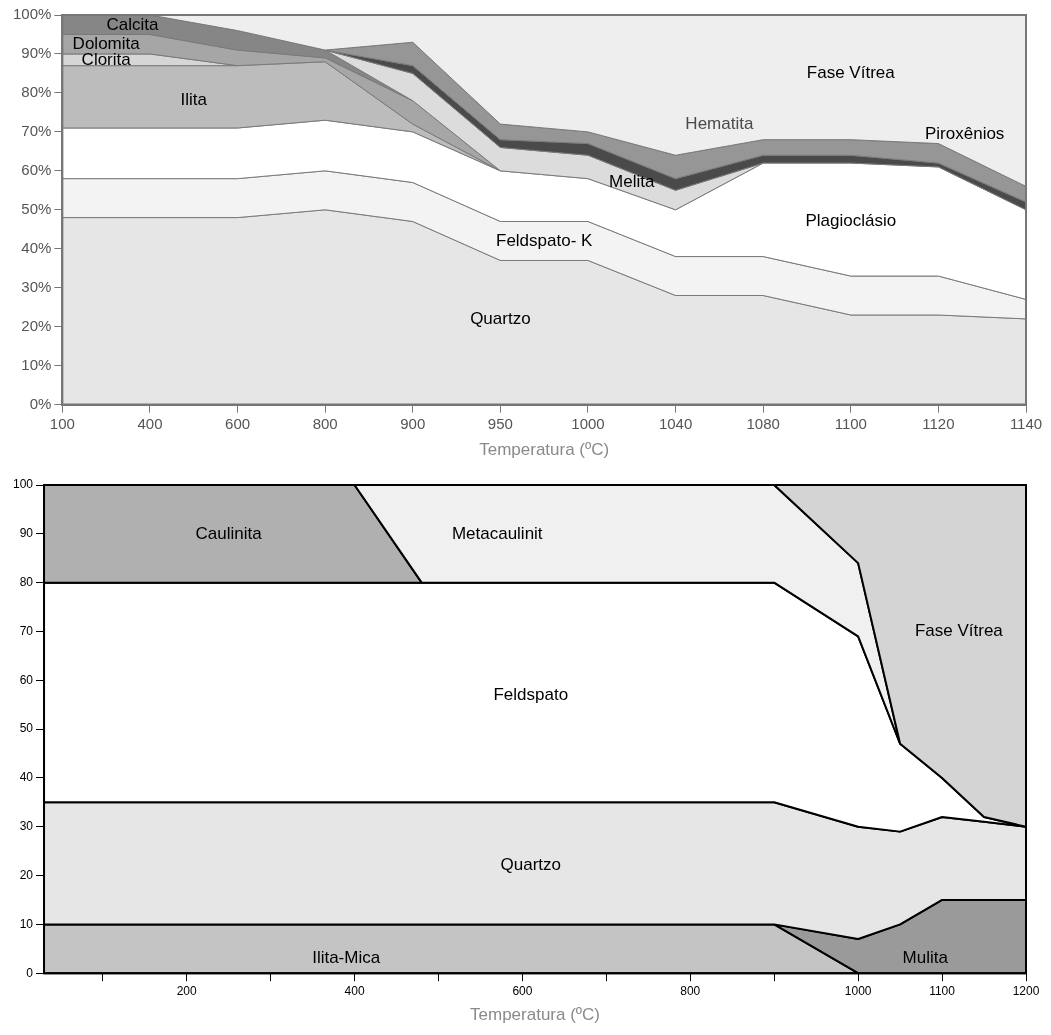 This screenshot has width=1051, height=1035. Describe the element at coordinates (544, 240) in the screenshot. I see `series-label: Feldspato- K` at that location.